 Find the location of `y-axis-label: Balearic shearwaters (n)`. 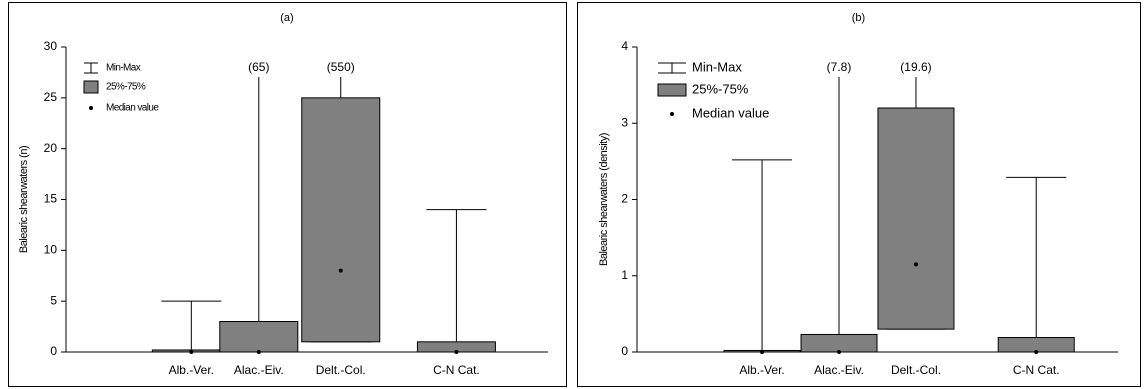

y-axis-label: Balearic shearwaters (n) is located at coordinates (24, 199).